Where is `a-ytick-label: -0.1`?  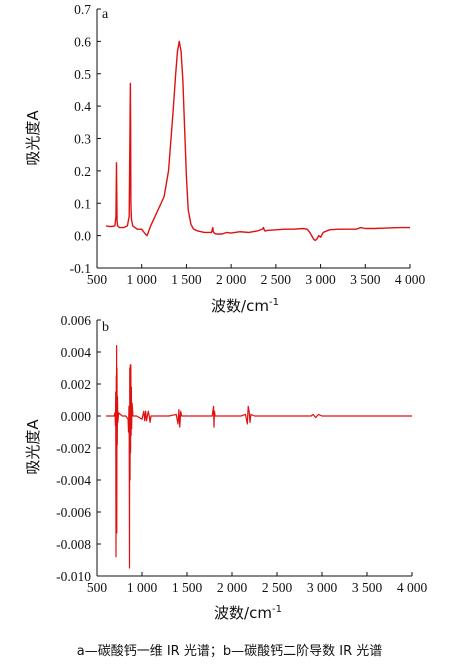 a-ytick-label: -0.1 is located at coordinates (80, 268).